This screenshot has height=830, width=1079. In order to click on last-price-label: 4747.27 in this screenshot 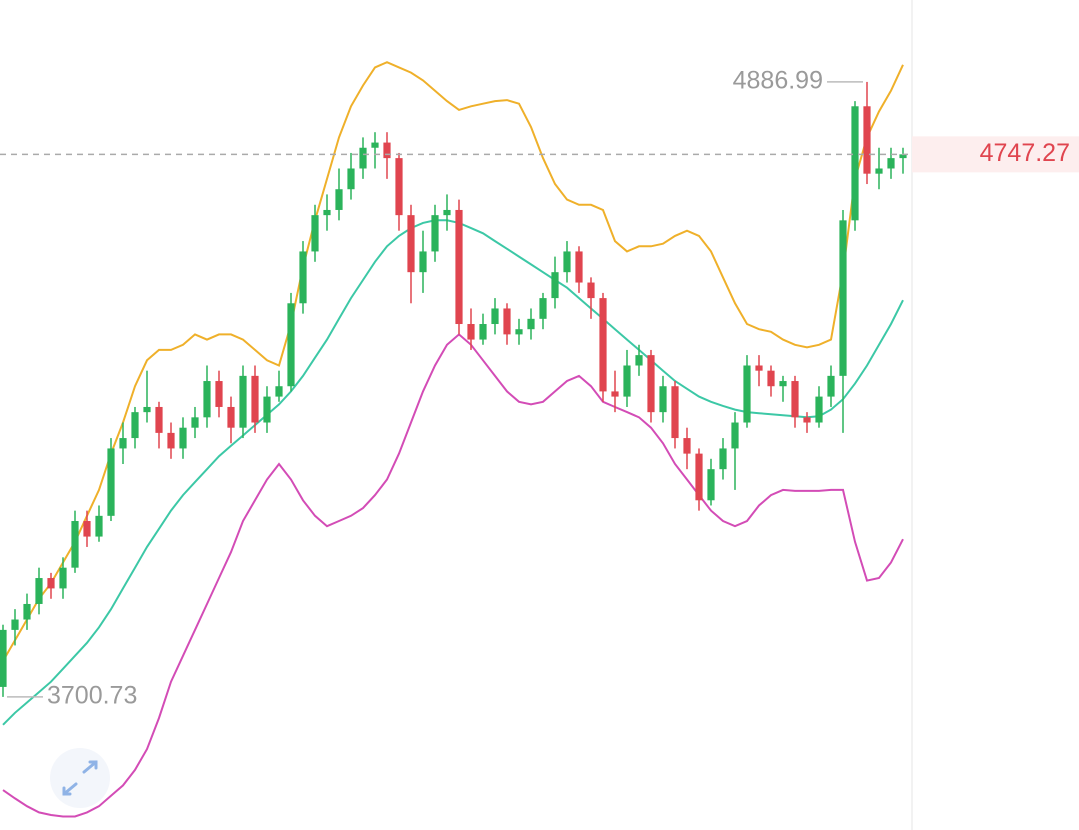, I will do `click(1025, 153)`.